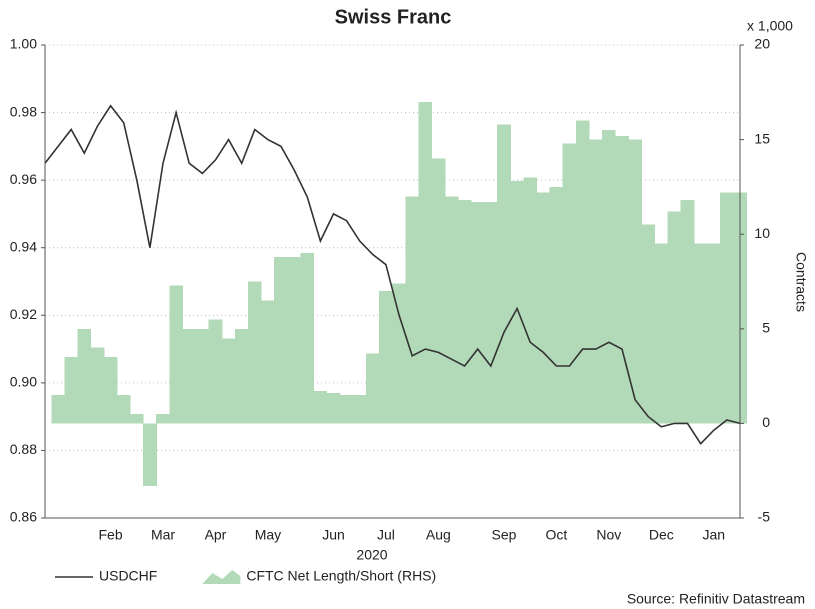  Describe the element at coordinates (163, 535) in the screenshot. I see `x-tick-label: Mar` at that location.